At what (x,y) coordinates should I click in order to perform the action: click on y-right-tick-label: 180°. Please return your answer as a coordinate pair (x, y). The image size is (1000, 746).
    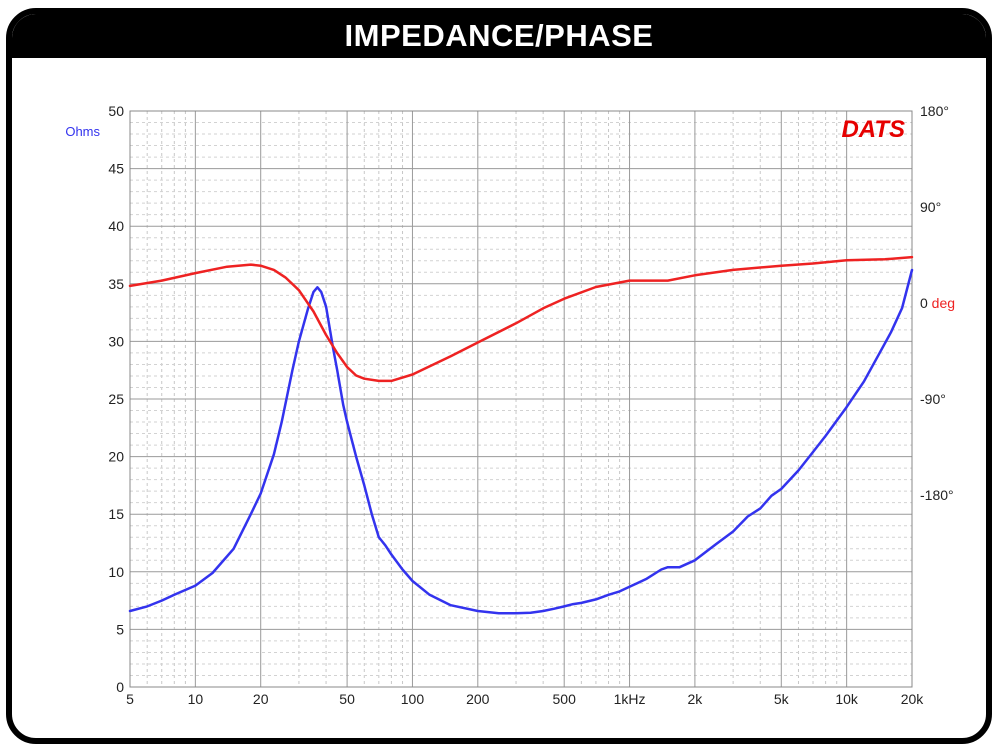
    Looking at the image, I should click on (934, 111).